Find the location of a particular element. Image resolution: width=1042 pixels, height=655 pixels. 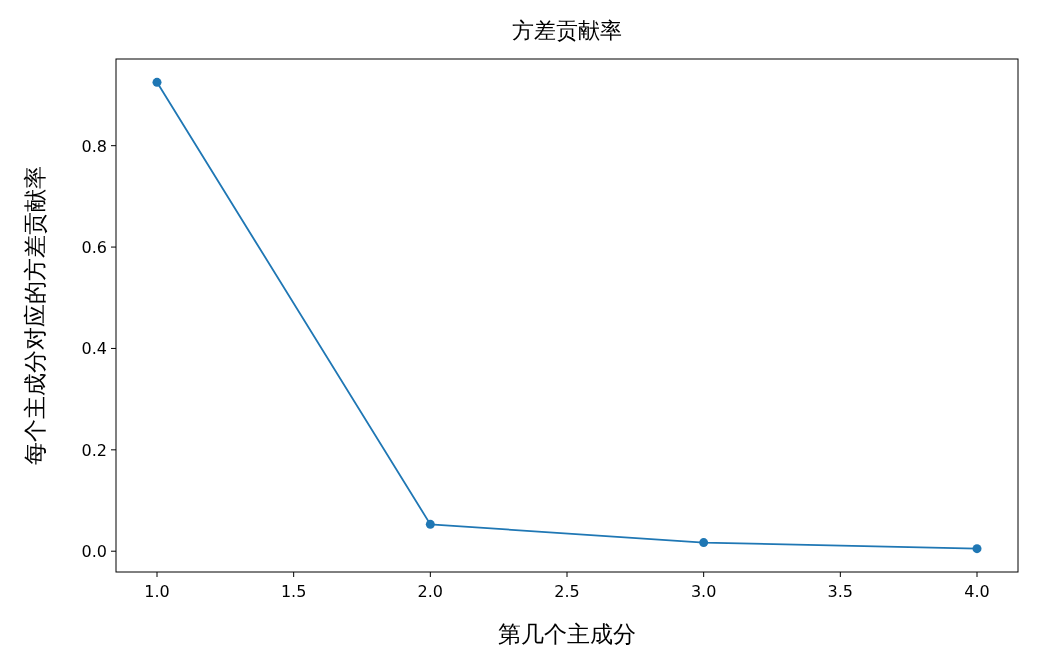

y-tick-label: 0.6 is located at coordinates (94, 248).